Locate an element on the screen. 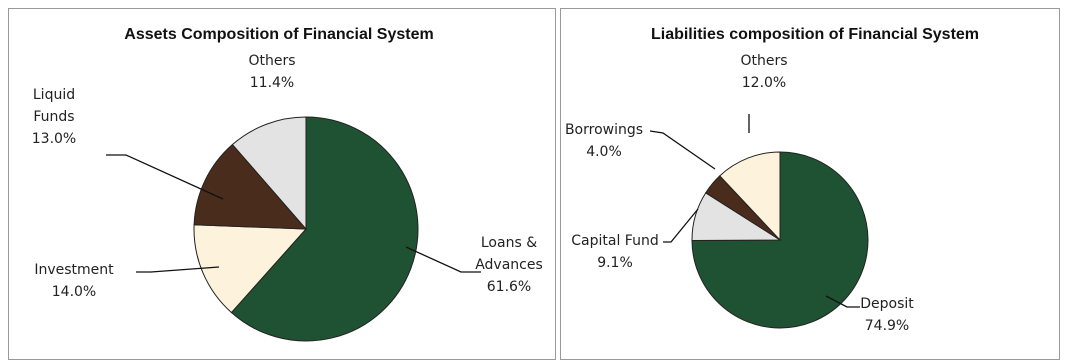  leader-line-loans-advances is located at coordinates (443, 259).